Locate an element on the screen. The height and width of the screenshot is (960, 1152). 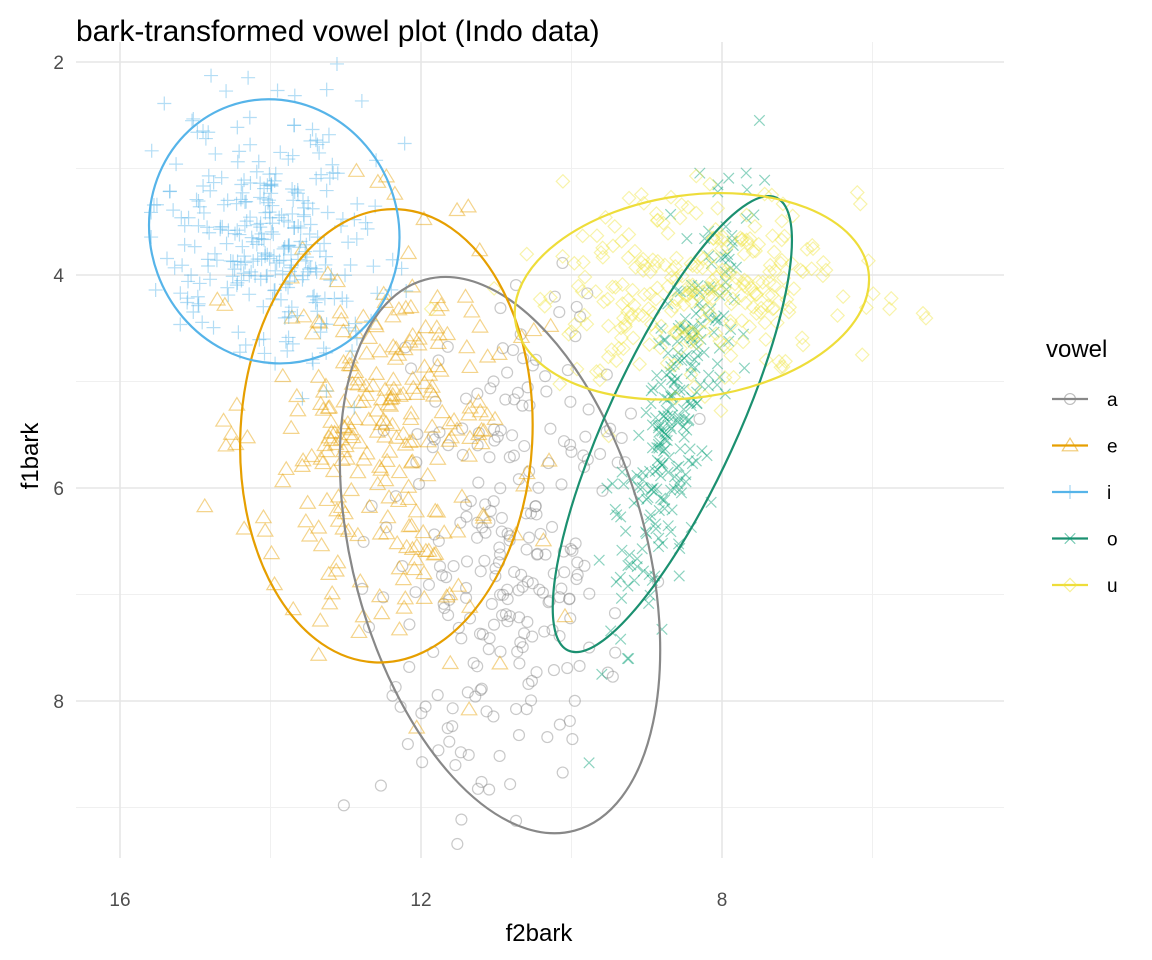
legend-item-o: o is located at coordinates (1085, 540).